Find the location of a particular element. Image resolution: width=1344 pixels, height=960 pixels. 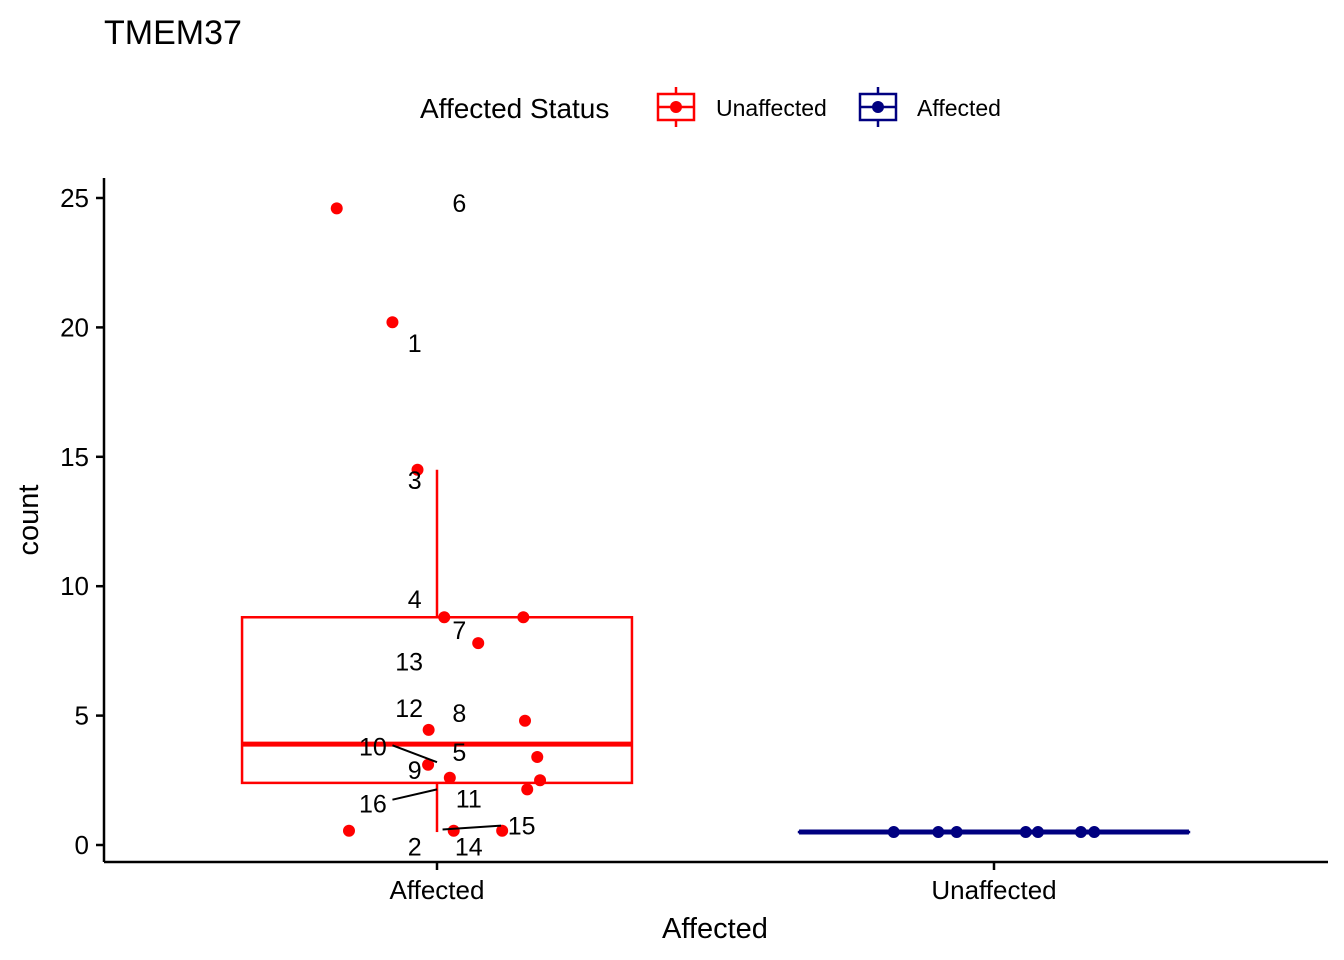

point-label: 2 is located at coordinates (415, 847).